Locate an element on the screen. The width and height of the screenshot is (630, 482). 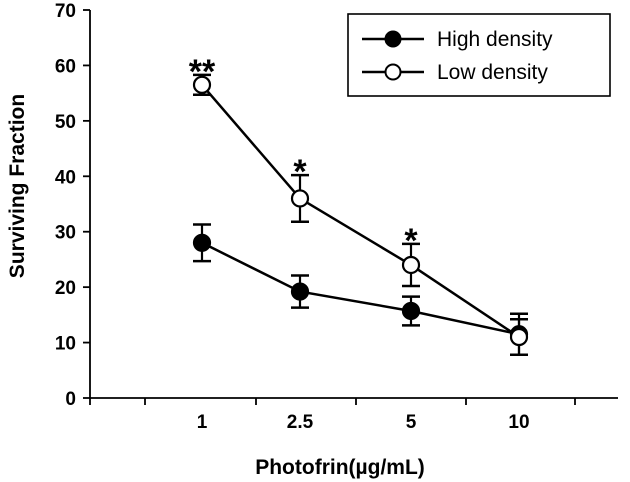
x-axis-ticks: 1 2.5 5 10 is located at coordinates (332, 415).